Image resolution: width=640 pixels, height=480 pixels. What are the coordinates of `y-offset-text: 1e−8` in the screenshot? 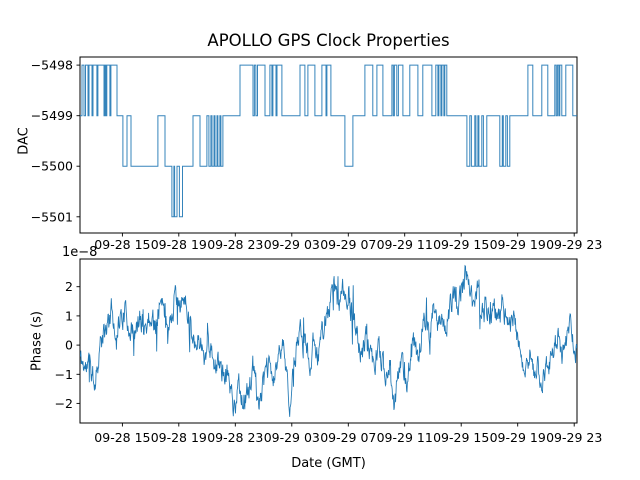 It's located at (80, 252).